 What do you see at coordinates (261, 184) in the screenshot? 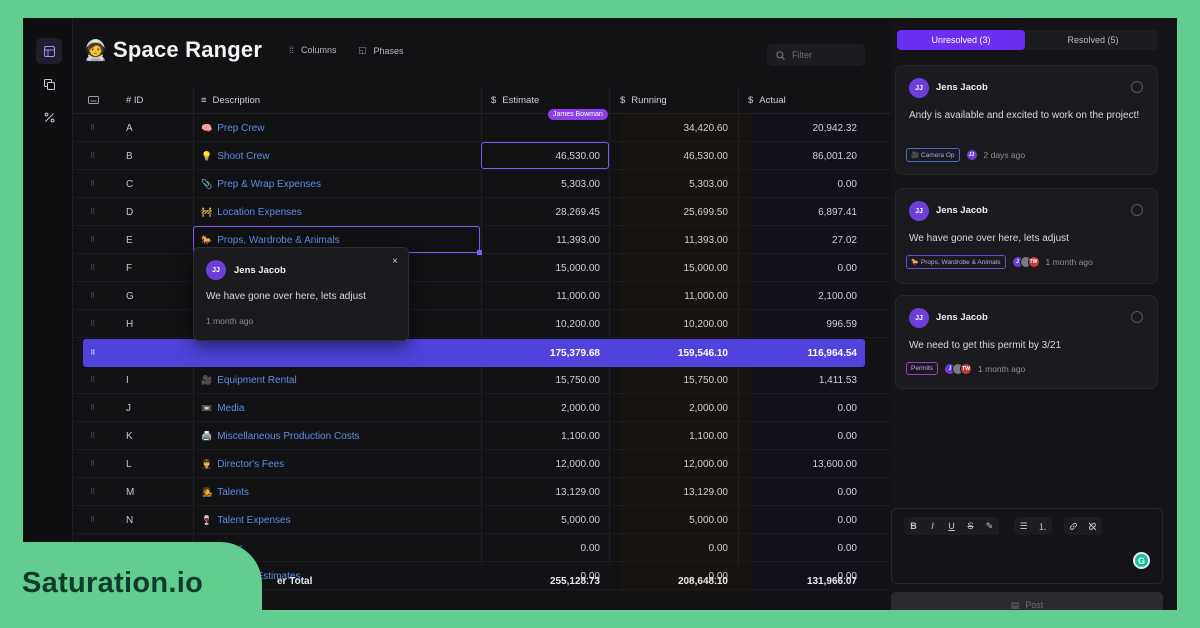
I see `row-description: 📎 Prep & Wrap Expenses` at bounding box center [261, 184].